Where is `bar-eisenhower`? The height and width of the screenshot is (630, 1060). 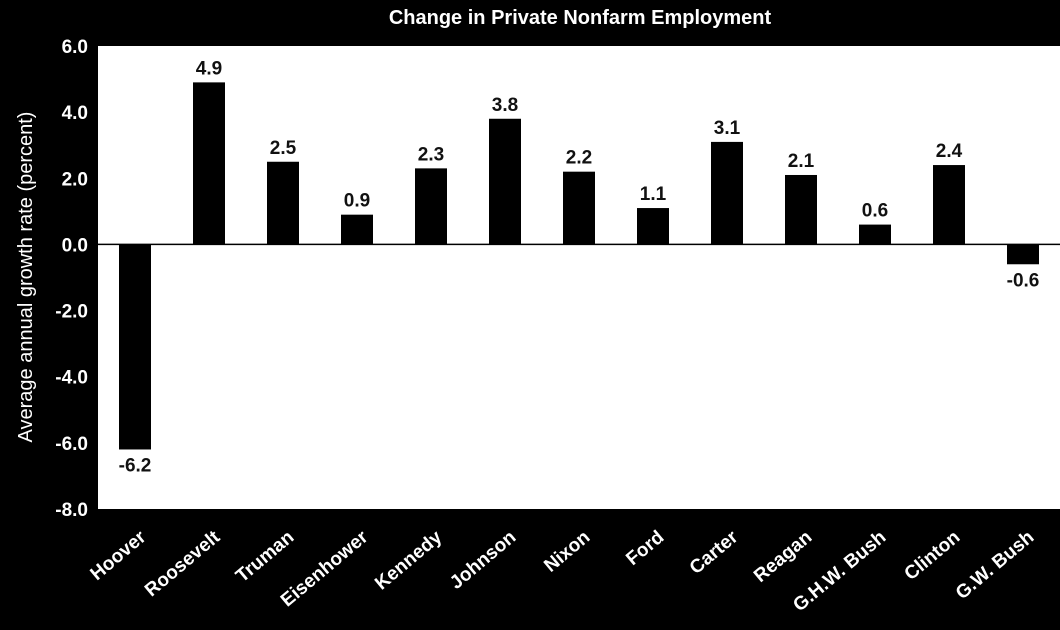 bar-eisenhower is located at coordinates (357, 229).